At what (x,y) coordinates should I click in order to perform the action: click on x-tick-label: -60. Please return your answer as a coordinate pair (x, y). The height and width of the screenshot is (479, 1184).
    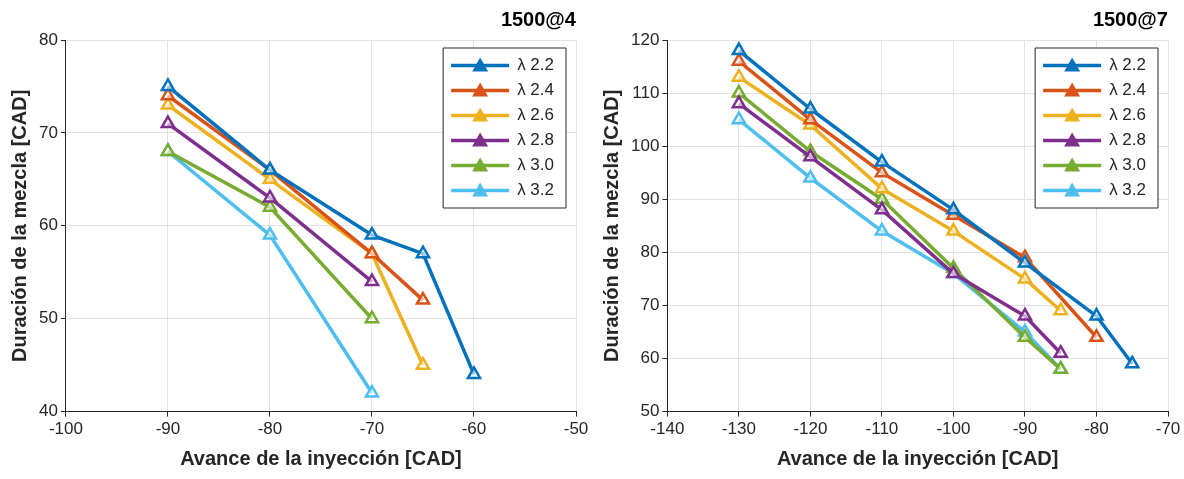
    Looking at the image, I should click on (474, 429).